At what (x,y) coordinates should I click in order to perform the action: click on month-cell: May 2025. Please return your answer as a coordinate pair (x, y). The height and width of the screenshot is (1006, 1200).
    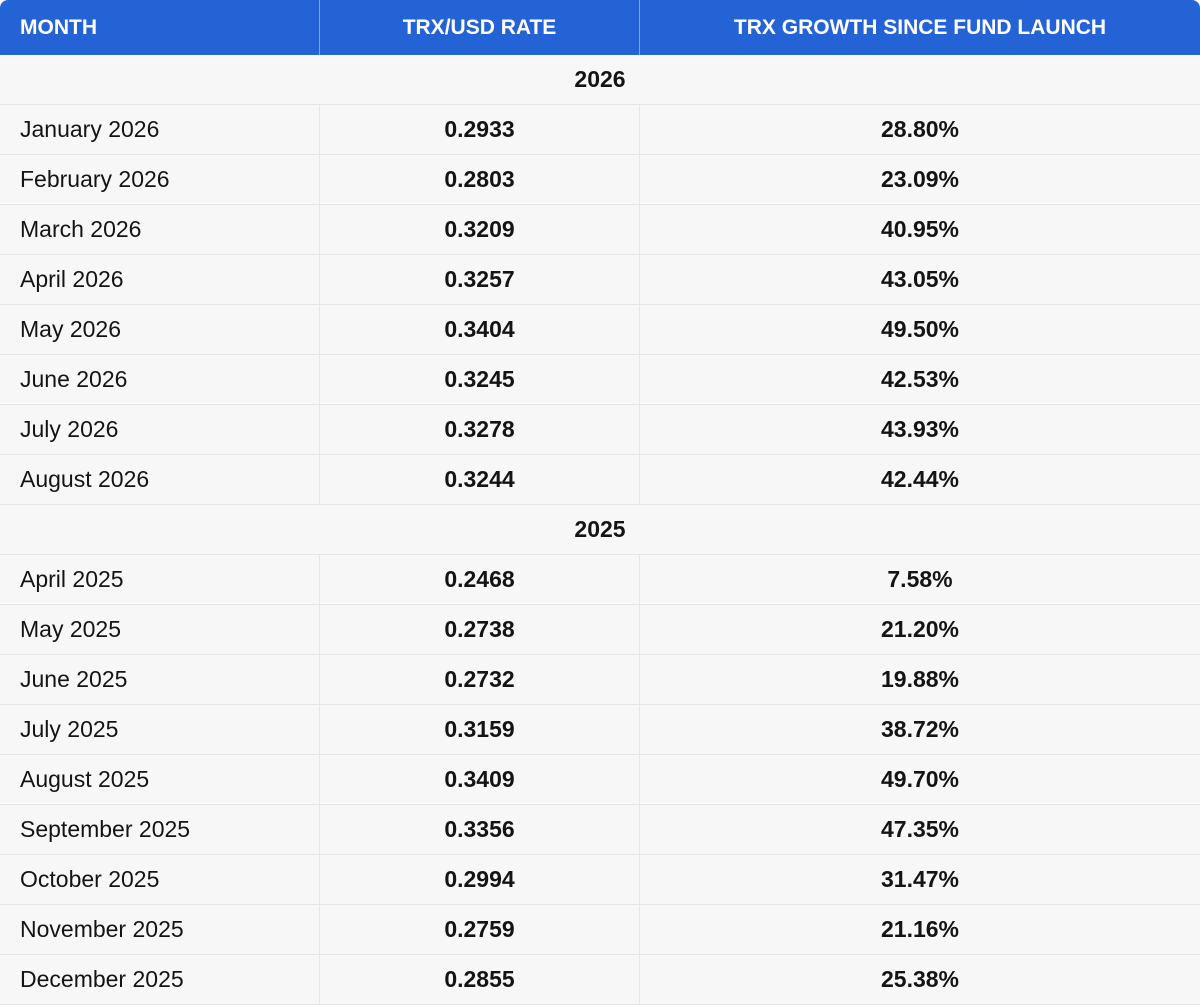
    Looking at the image, I should click on (160, 630).